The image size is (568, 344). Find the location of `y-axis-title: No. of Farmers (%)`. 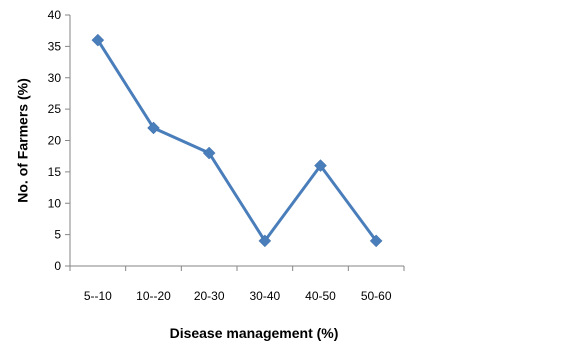

y-axis-title: No. of Farmers (%) is located at coordinates (23, 140).